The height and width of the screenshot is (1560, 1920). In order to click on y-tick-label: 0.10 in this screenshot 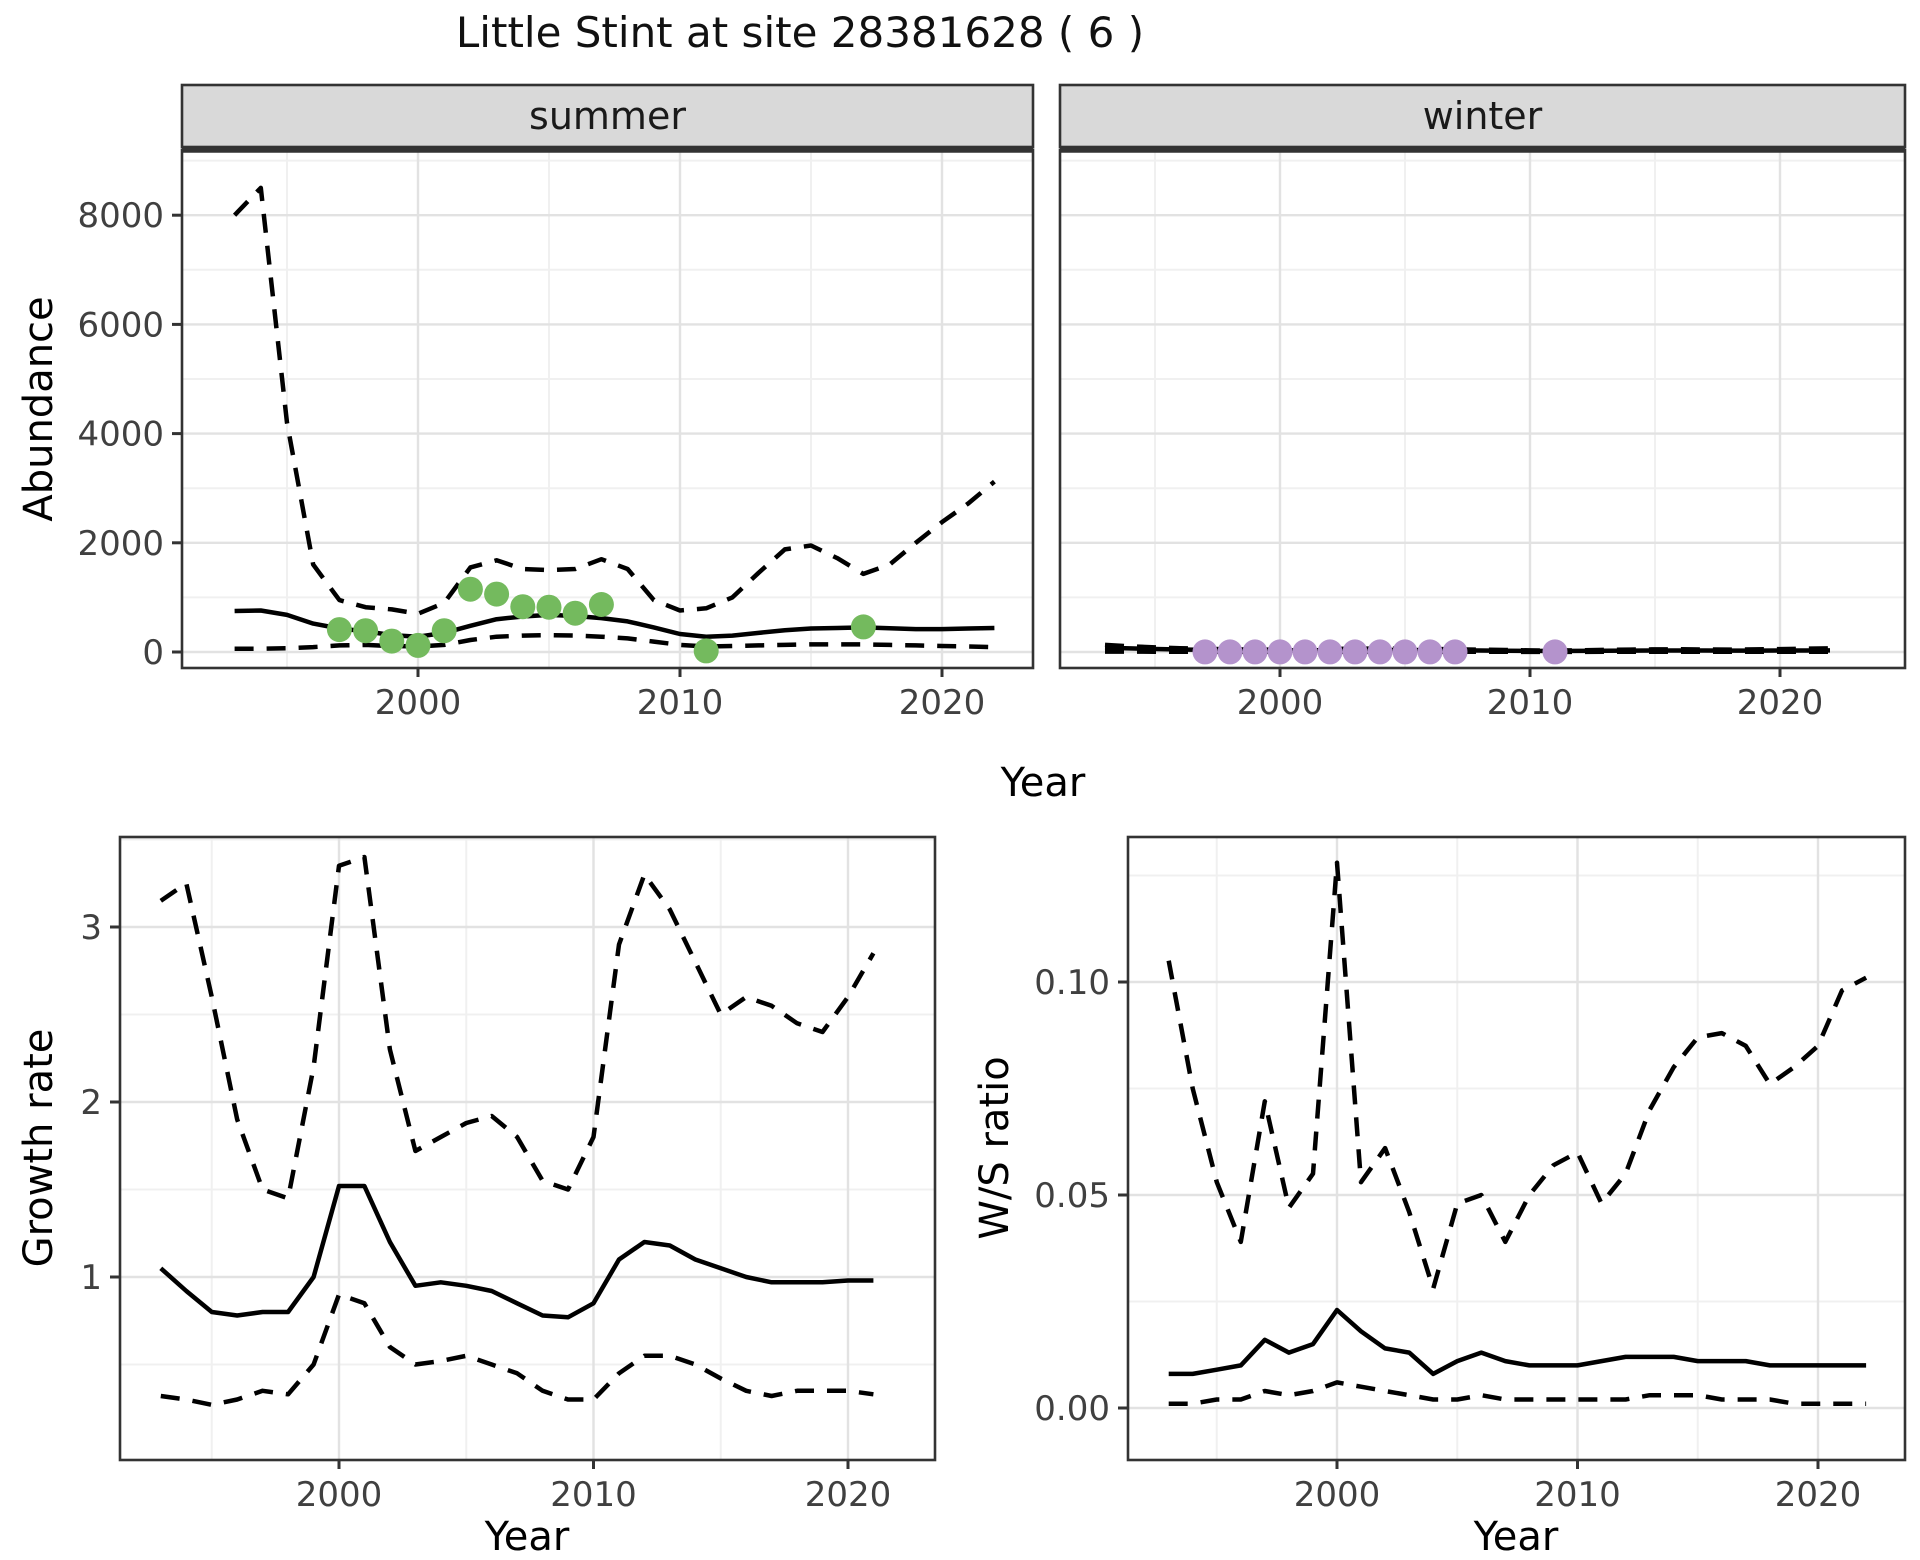, I will do `click(1072, 983)`.